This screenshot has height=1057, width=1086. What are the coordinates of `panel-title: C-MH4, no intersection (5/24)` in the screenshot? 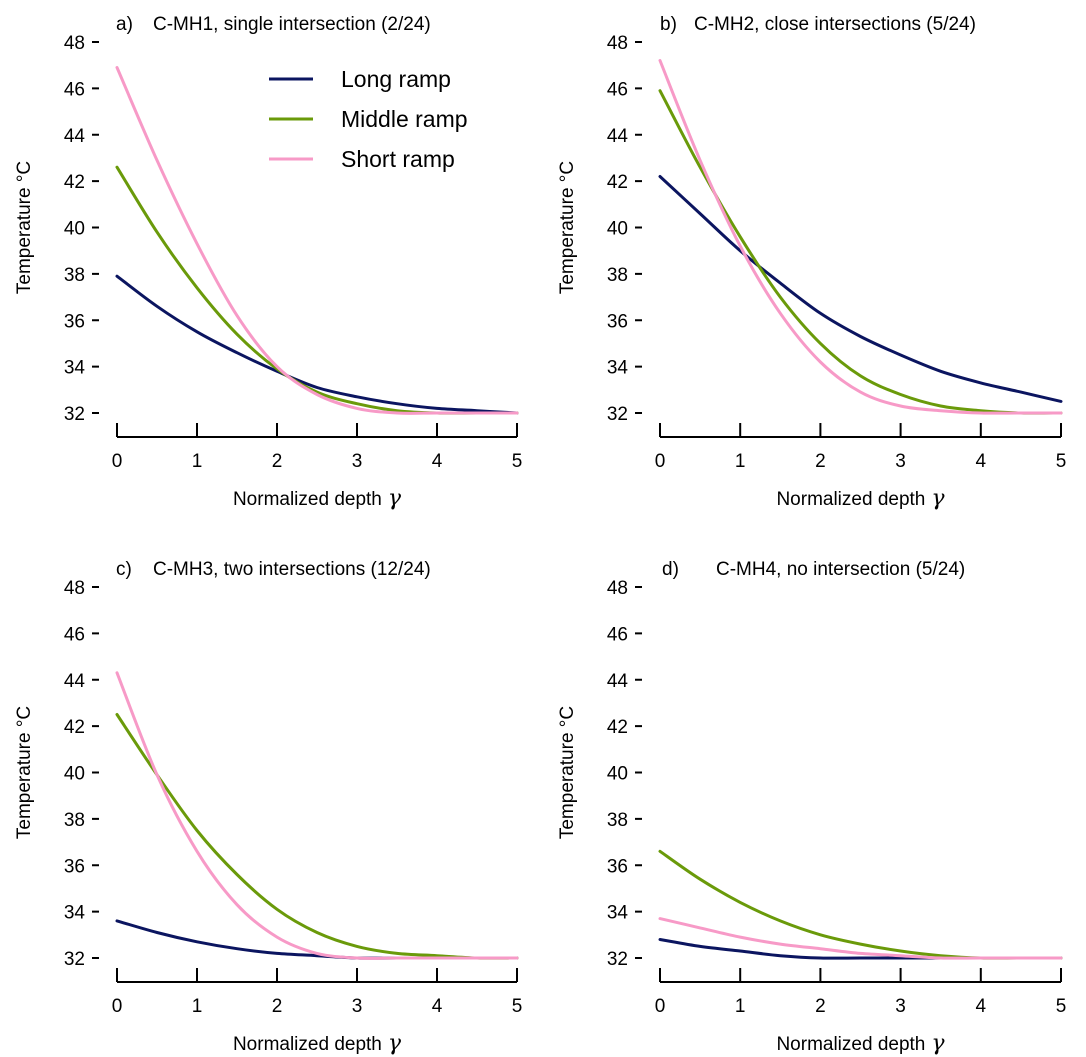 It's located at (840, 569).